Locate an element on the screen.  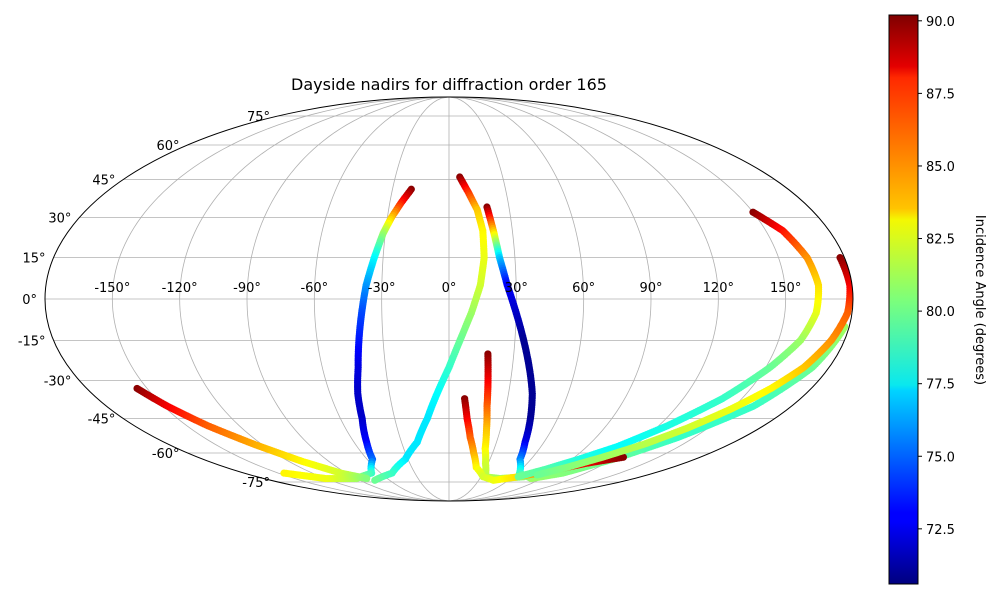
colorbar-ticks: 72.5 75.0 77.5 80.0 82.5 85.0 87.5 90.0 is located at coordinates (936, 276).